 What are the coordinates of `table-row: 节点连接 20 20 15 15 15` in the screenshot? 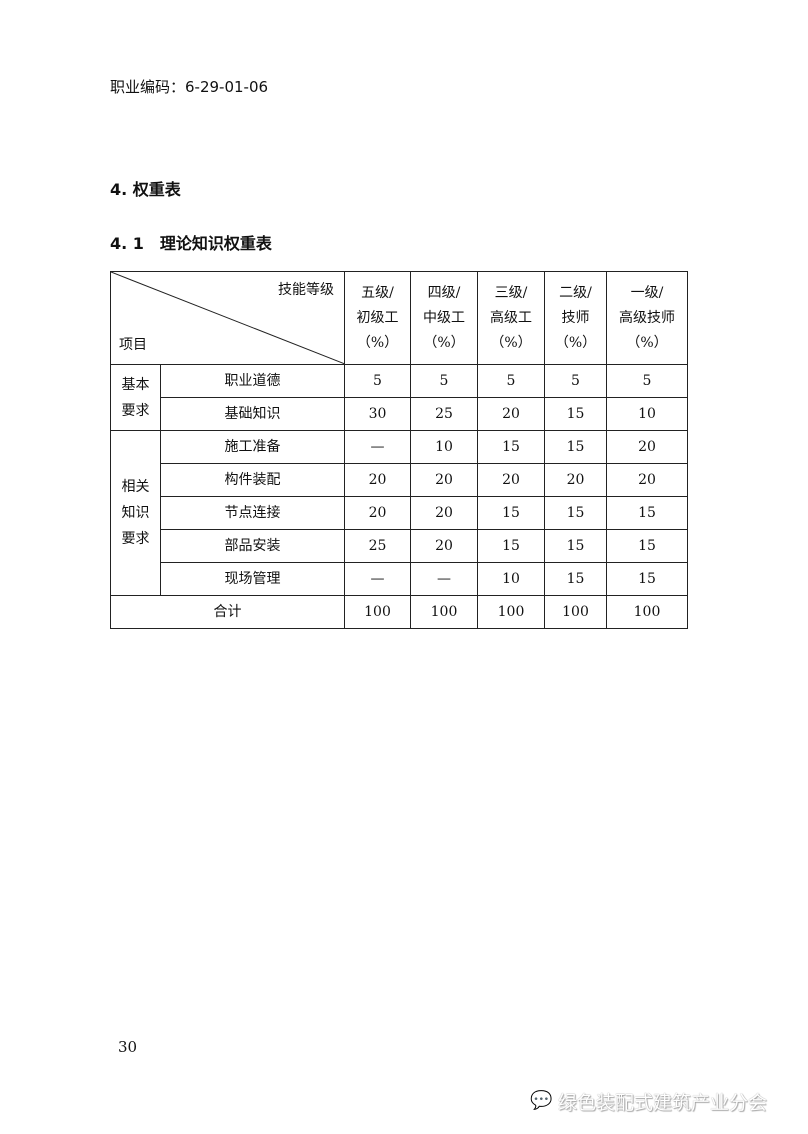 It's located at (399, 513).